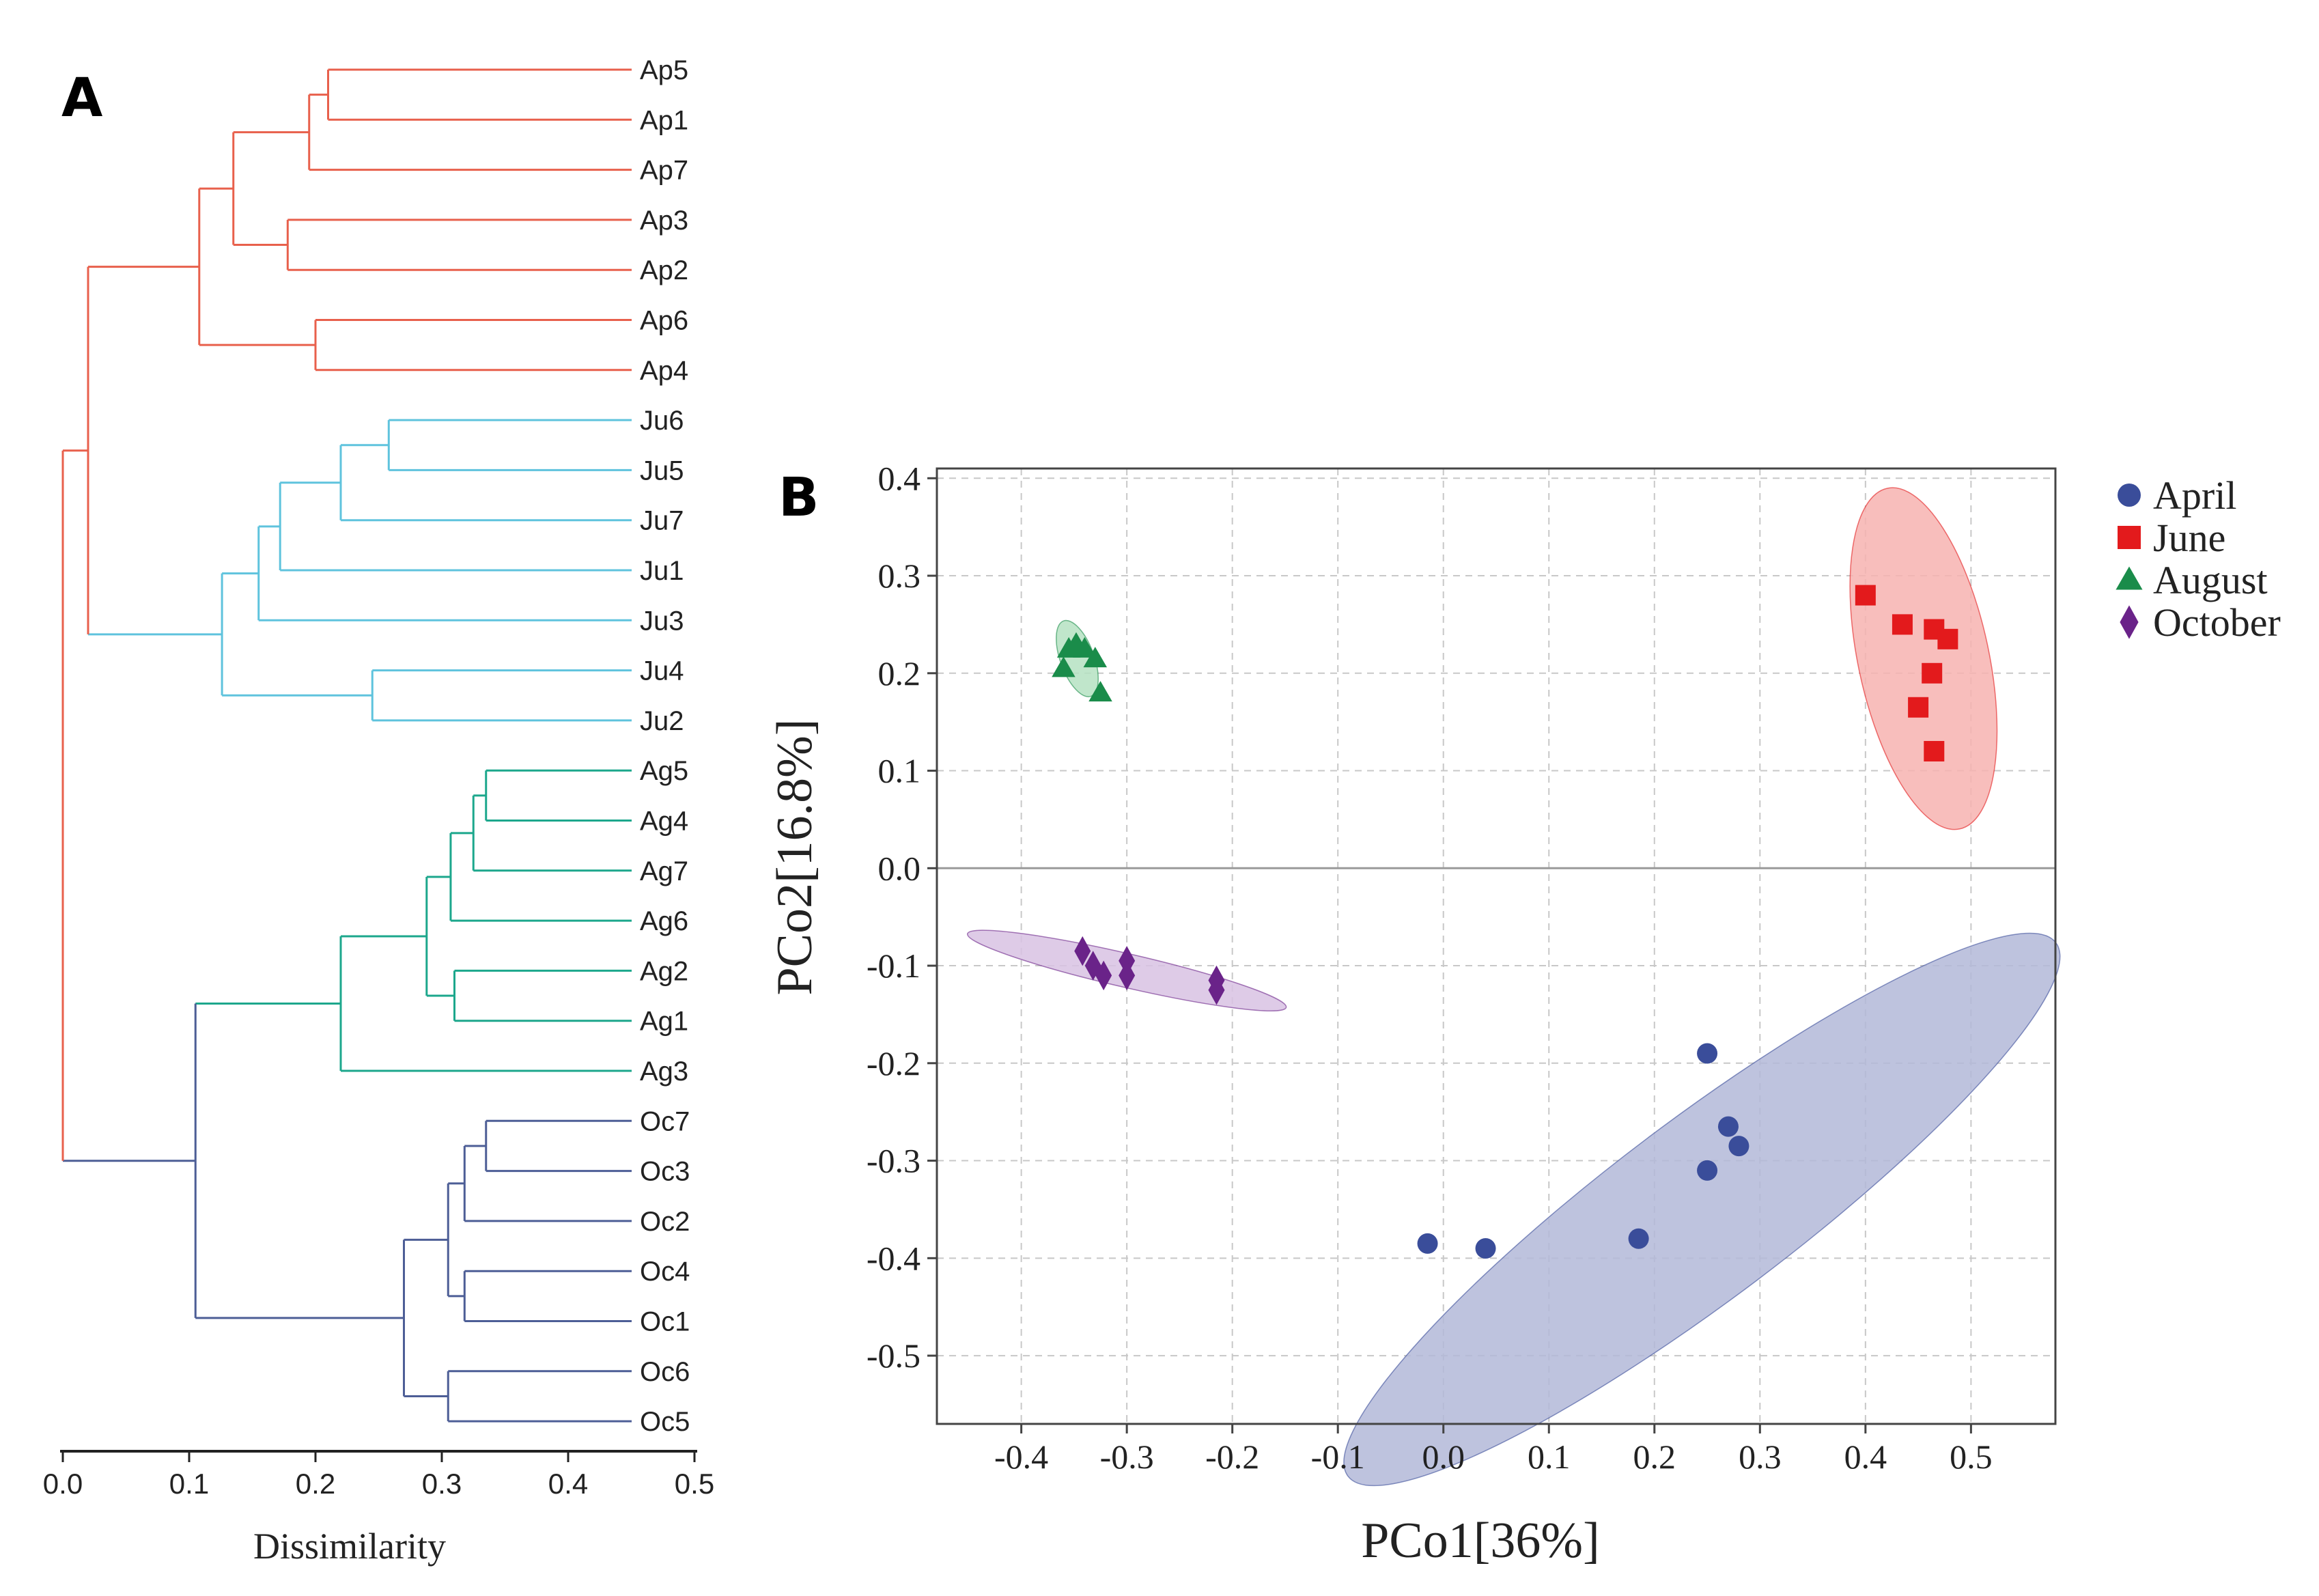  I want to click on leaf-label-ap5: Ap5, so click(664, 70).